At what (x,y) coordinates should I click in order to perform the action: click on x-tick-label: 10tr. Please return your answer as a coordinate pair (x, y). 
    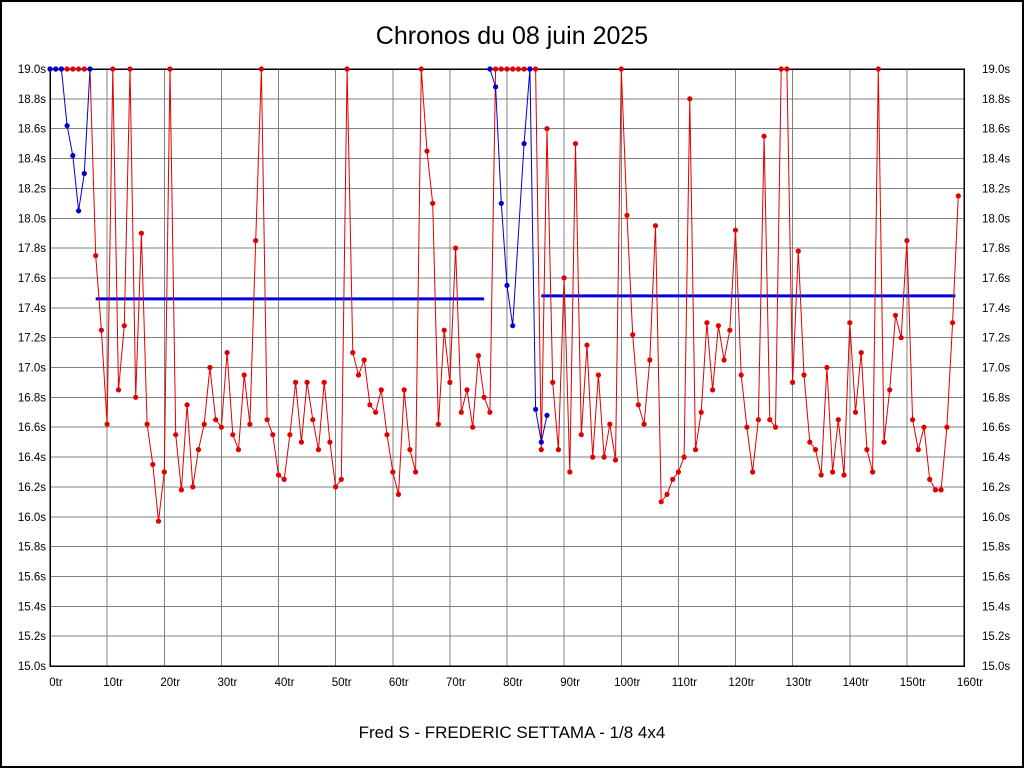
    Looking at the image, I should click on (113, 683).